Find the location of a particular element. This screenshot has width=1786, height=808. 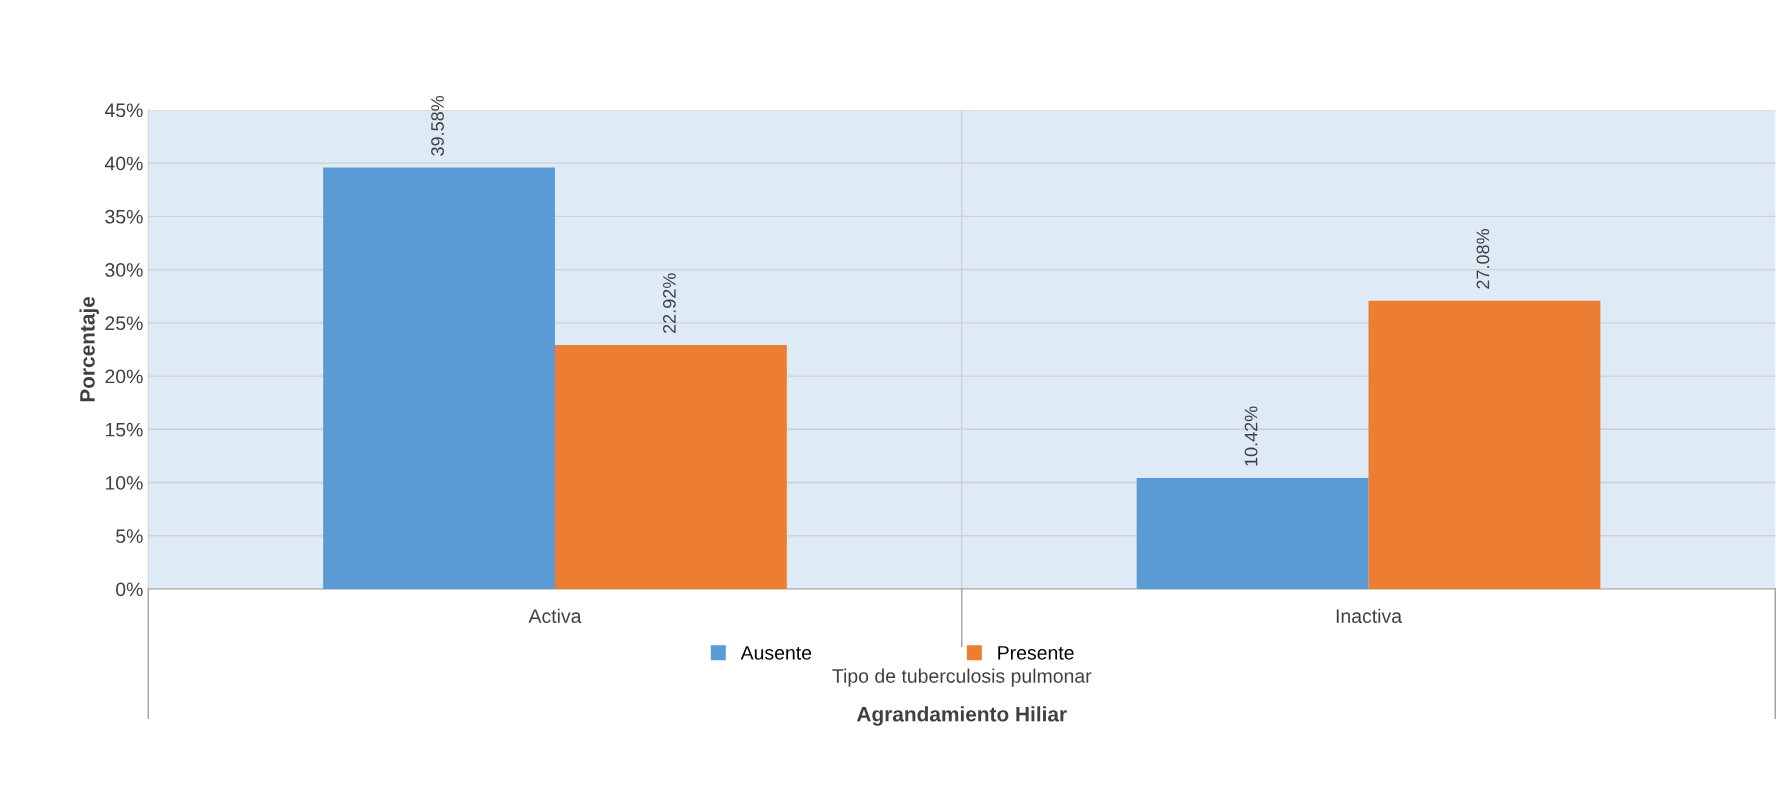

y-tick-label: 20% is located at coordinates (124, 376).